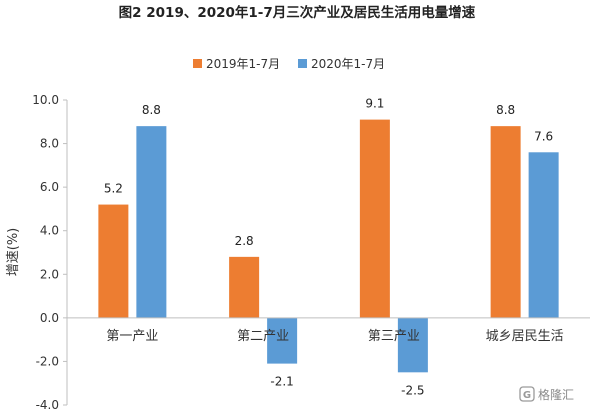 The image size is (595, 415). What do you see at coordinates (244, 241) in the screenshot?
I see `data-label: 2.8` at bounding box center [244, 241].